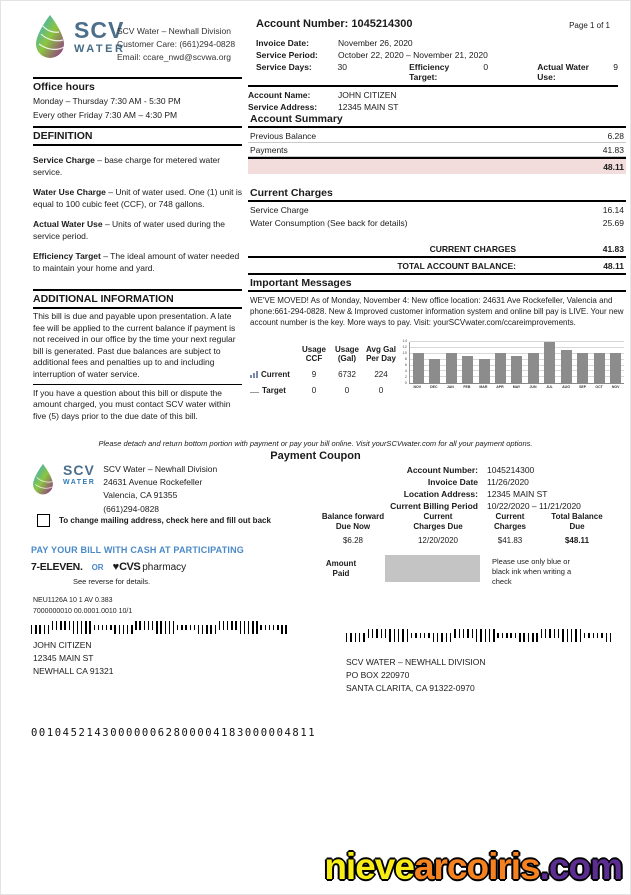 The image size is (631, 895). Describe the element at coordinates (516, 386) in the screenshot. I see `chart-x-axis: NOV DEC JAN FEB MAR APR MAY JUN JUL AUG SEP OCT NOV` at that location.